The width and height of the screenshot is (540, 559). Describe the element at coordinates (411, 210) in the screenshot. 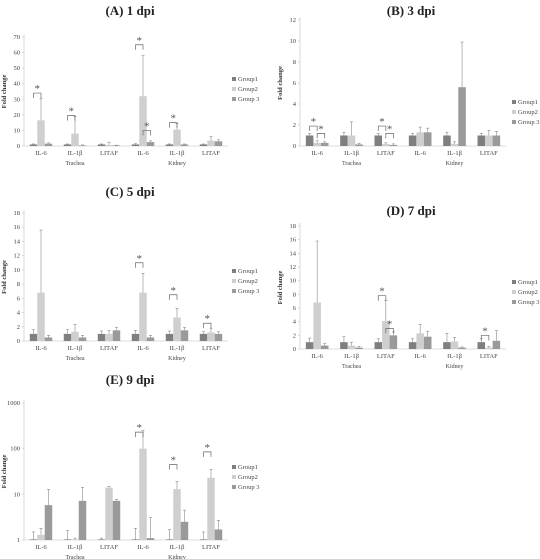

I see `chart-title: (D) 7 dpi` at that location.